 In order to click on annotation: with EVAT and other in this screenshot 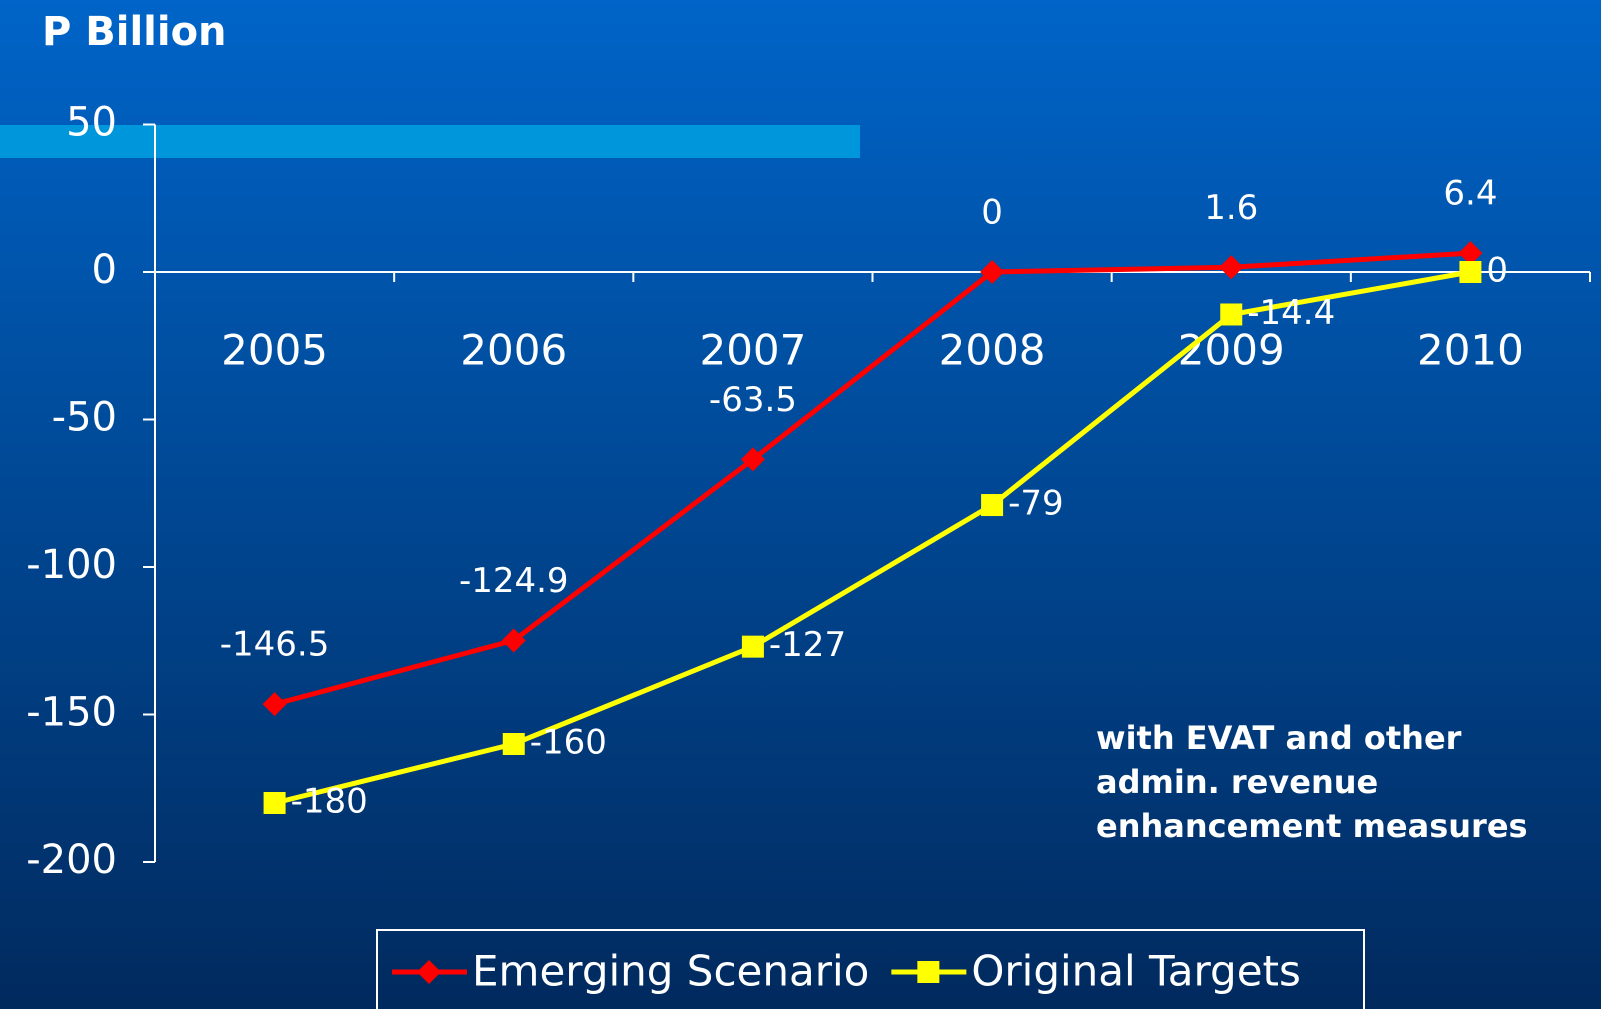, I will do `click(1279, 738)`.